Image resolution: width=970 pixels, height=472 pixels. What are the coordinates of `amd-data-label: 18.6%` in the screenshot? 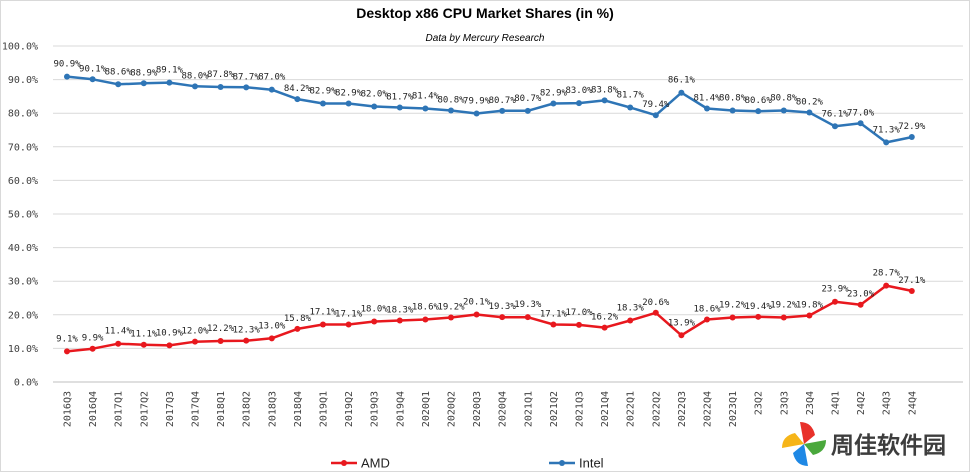 It's located at (707, 310).